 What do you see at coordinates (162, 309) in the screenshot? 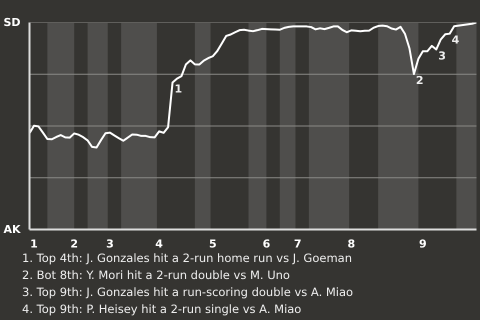
I see `text: 4. Top 9th: P. Heisey hit a 2-run single vs A. Miao` at bounding box center [162, 309].